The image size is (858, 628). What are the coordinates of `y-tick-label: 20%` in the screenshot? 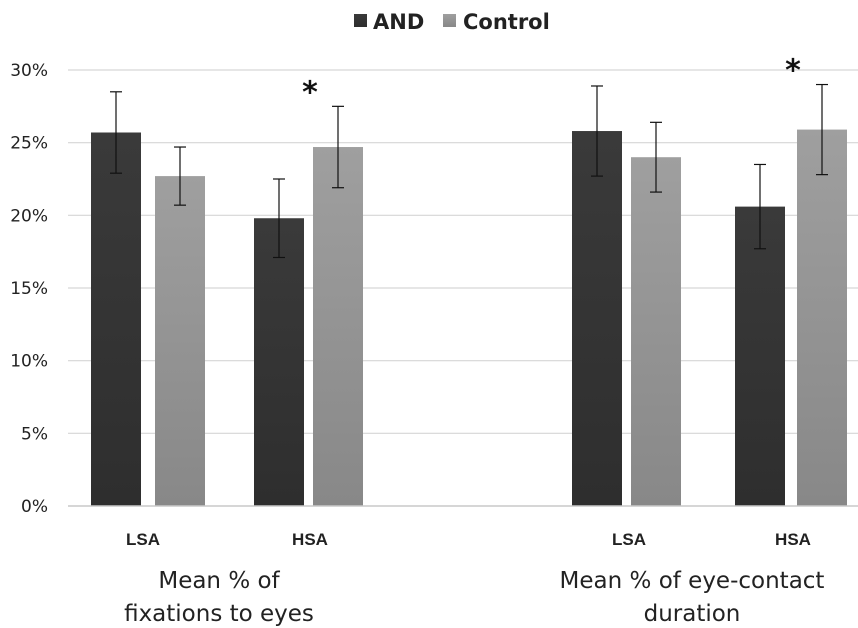 It's located at (29, 216).